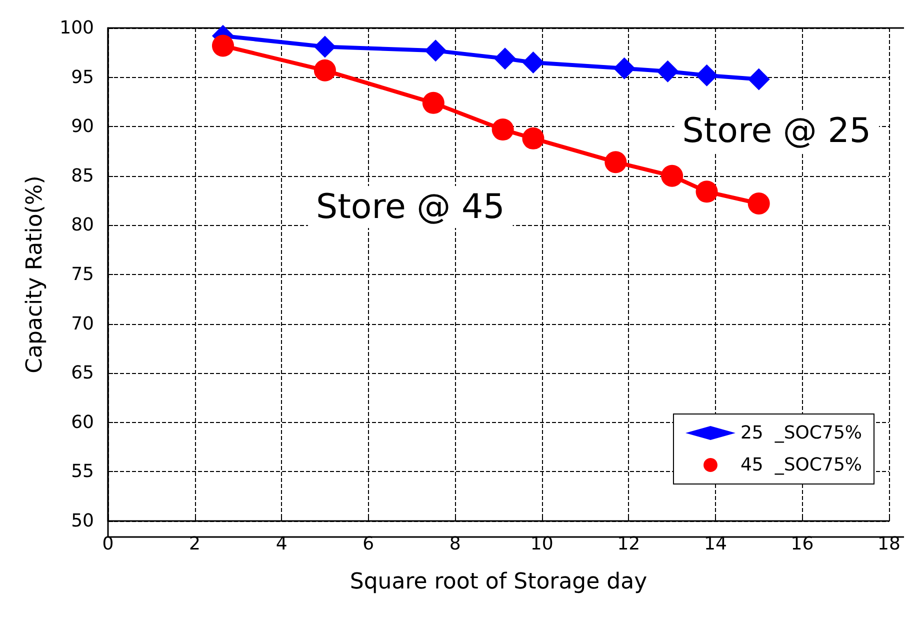 The height and width of the screenshot is (622, 912). Describe the element at coordinates (82, 274) in the screenshot. I see `y-tick-label: 75` at that location.